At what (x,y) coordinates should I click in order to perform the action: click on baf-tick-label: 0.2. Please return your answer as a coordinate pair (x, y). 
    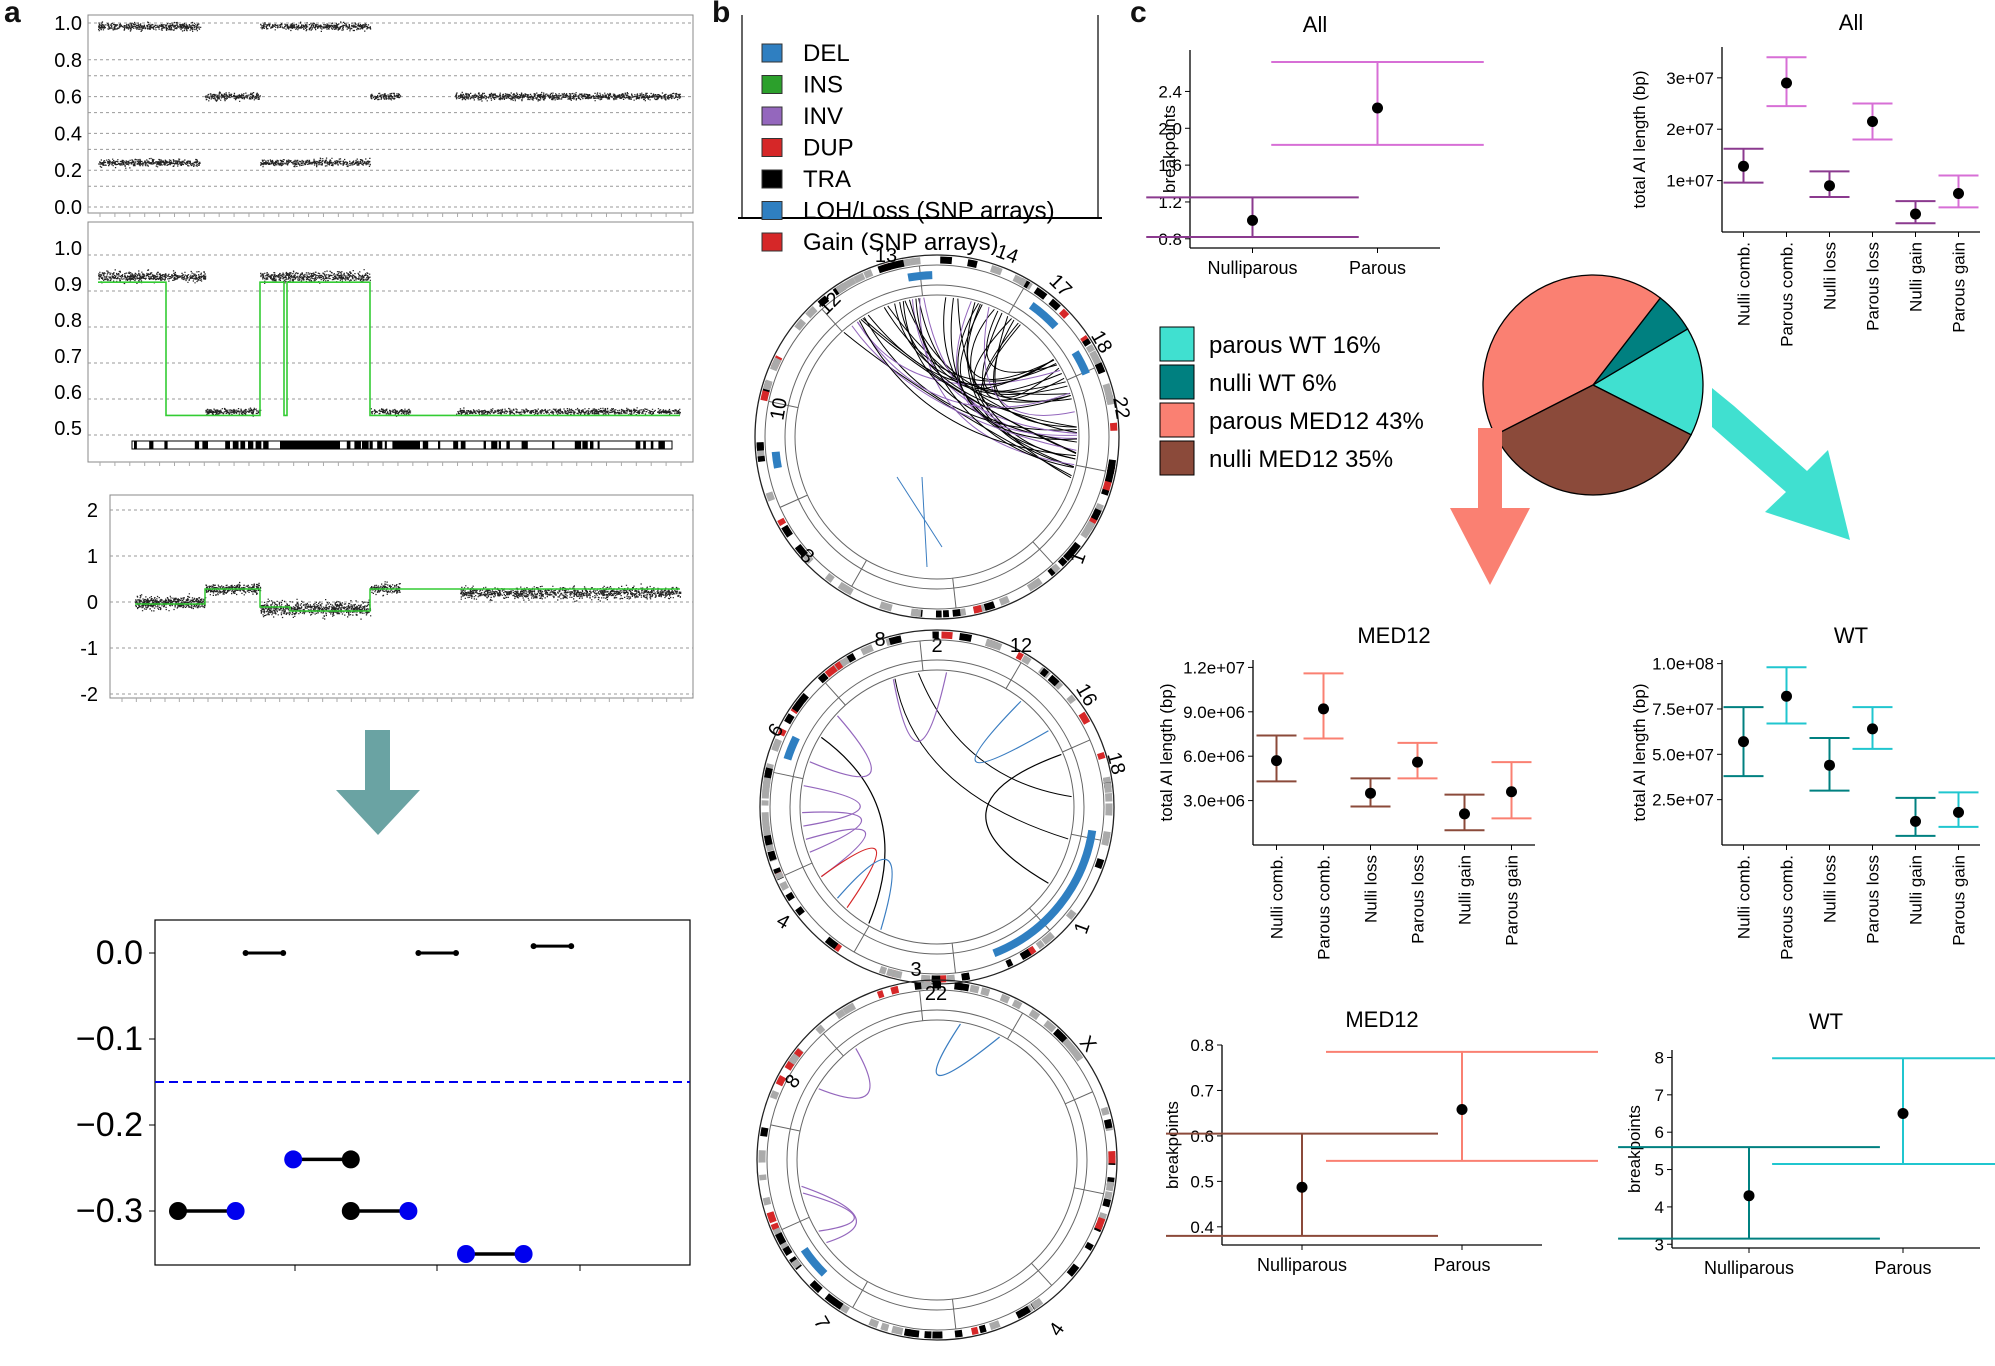
    Looking at the image, I should click on (68, 171).